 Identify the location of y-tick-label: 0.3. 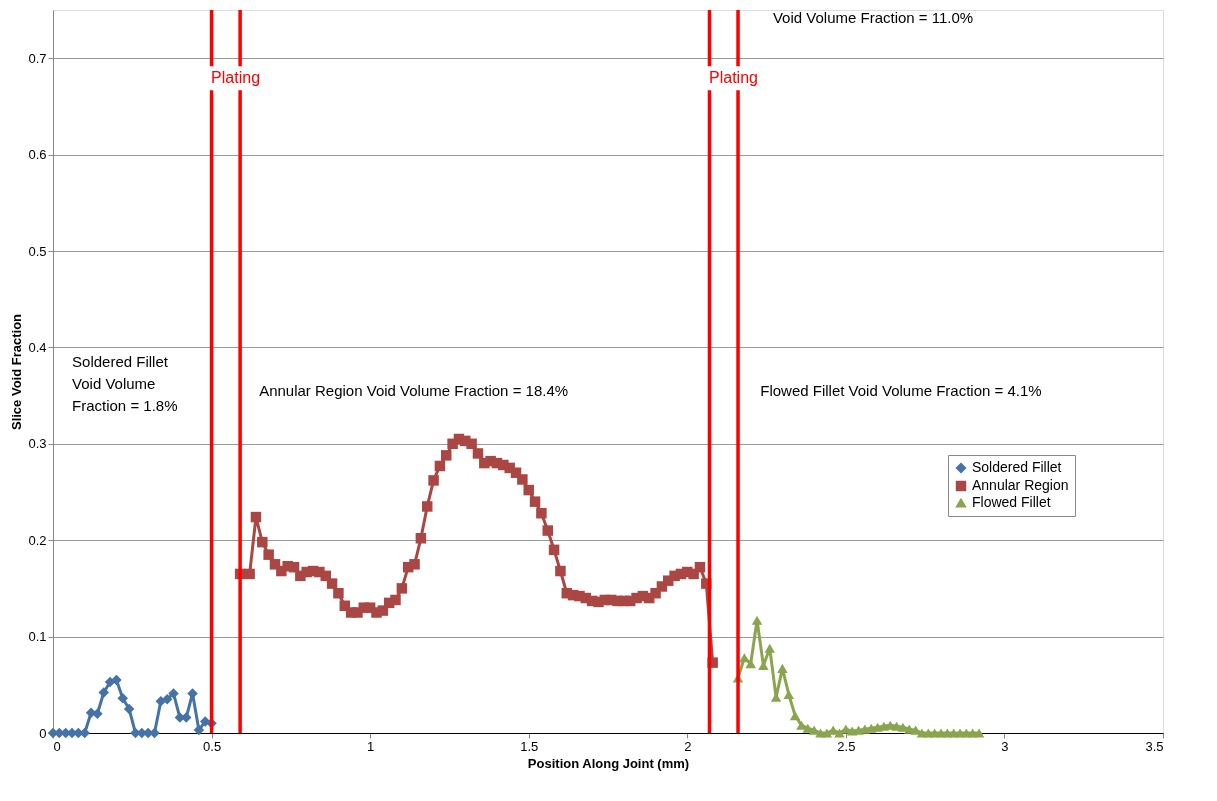
(37, 444).